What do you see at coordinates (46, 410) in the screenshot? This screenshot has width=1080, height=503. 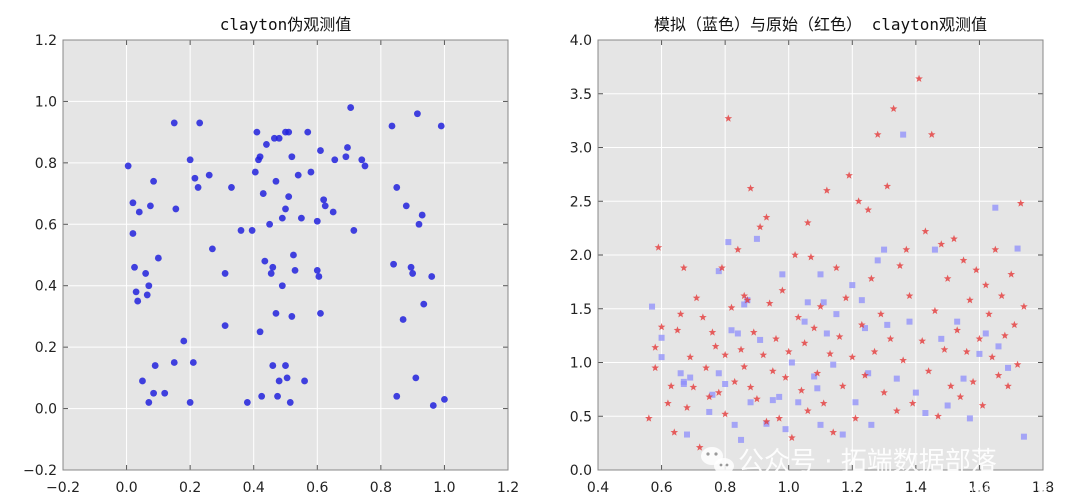 I see `y-tick-label: 0.0` at bounding box center [46, 410].